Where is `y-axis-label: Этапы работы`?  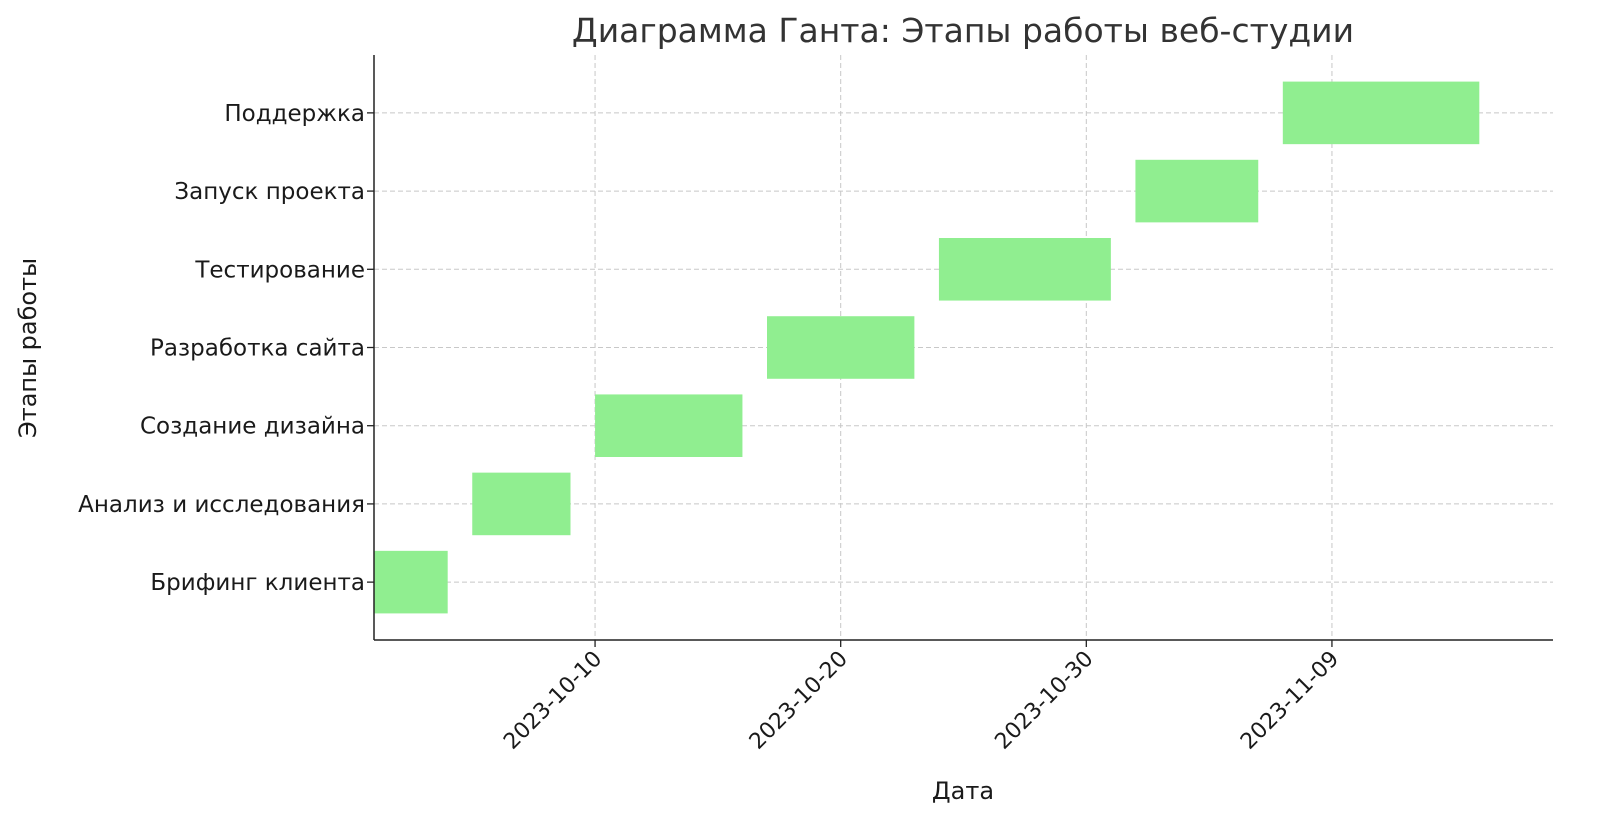
y-axis-label: Этапы работы is located at coordinates (28, 348).